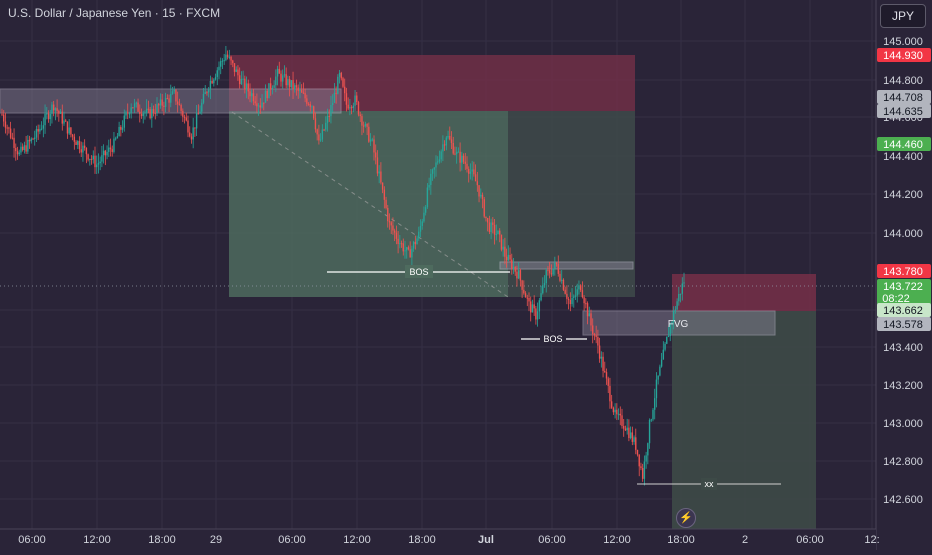 The height and width of the screenshot is (555, 932). What do you see at coordinates (678, 324) in the screenshot?
I see `fvg-label: FVG` at bounding box center [678, 324].